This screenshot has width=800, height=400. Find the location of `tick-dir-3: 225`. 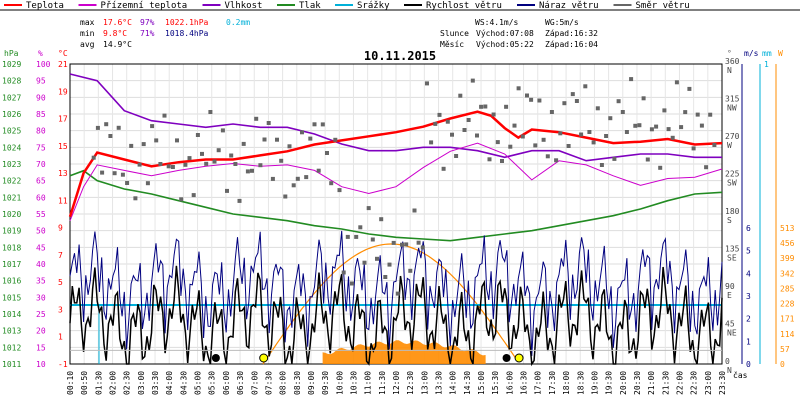

tick-dir-3: 225 is located at coordinates (732, 174).